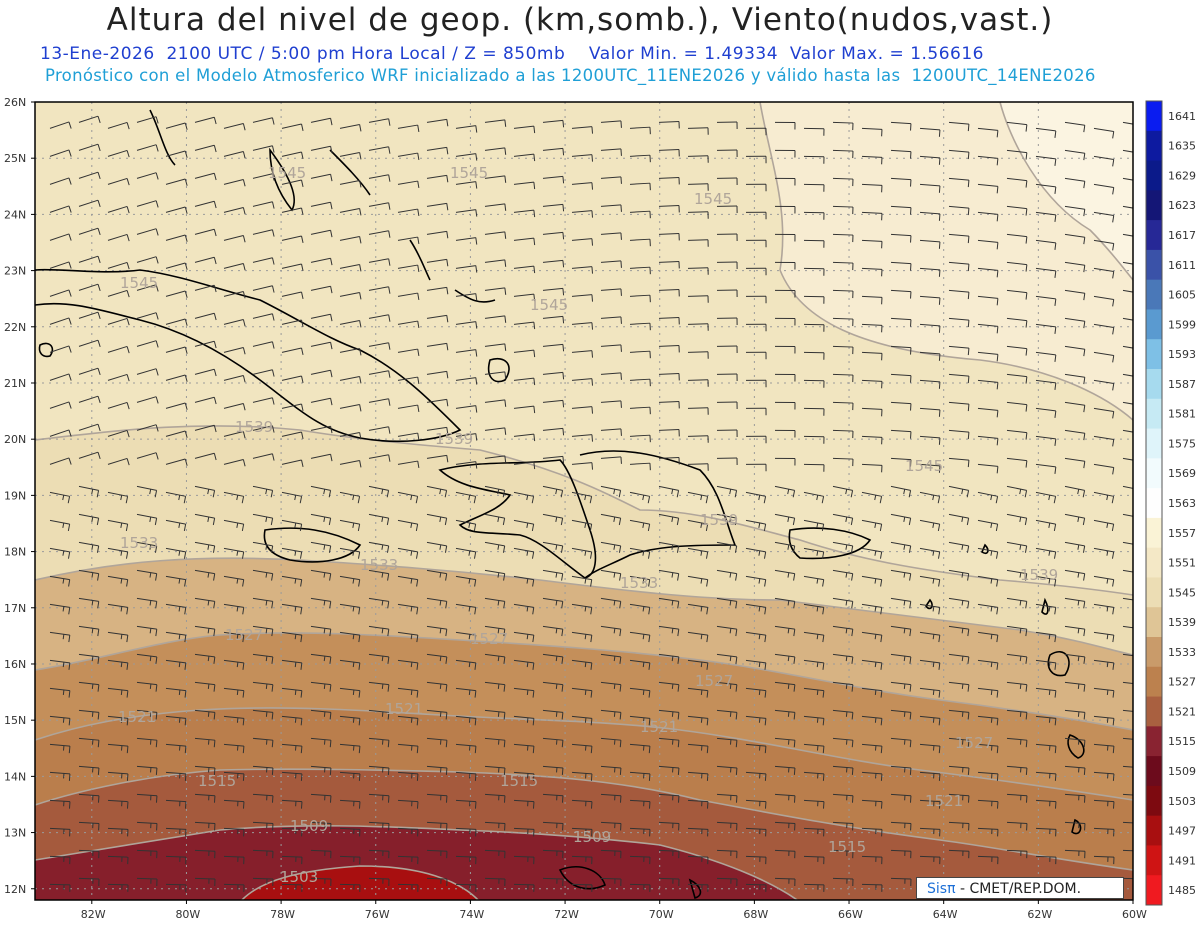 The height and width of the screenshot is (927, 1200). I want to click on lat-label: 17N, so click(15, 608).